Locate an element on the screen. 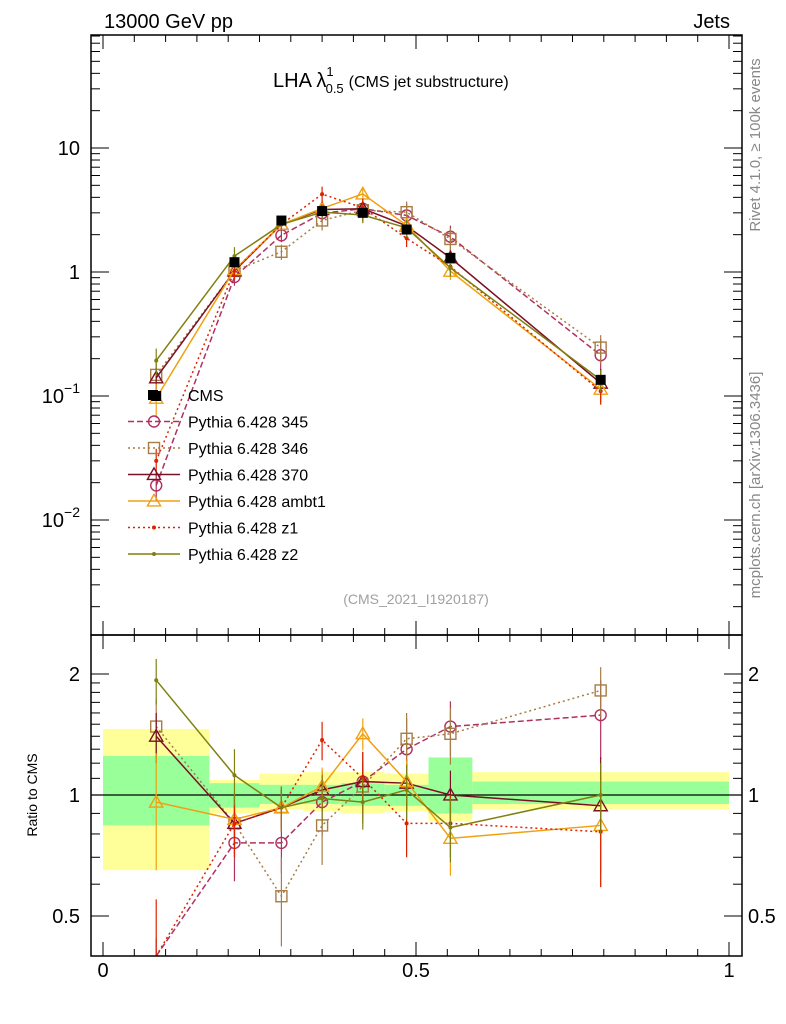  ratio-y-tick-label-left: 1 is located at coordinates (74, 796).